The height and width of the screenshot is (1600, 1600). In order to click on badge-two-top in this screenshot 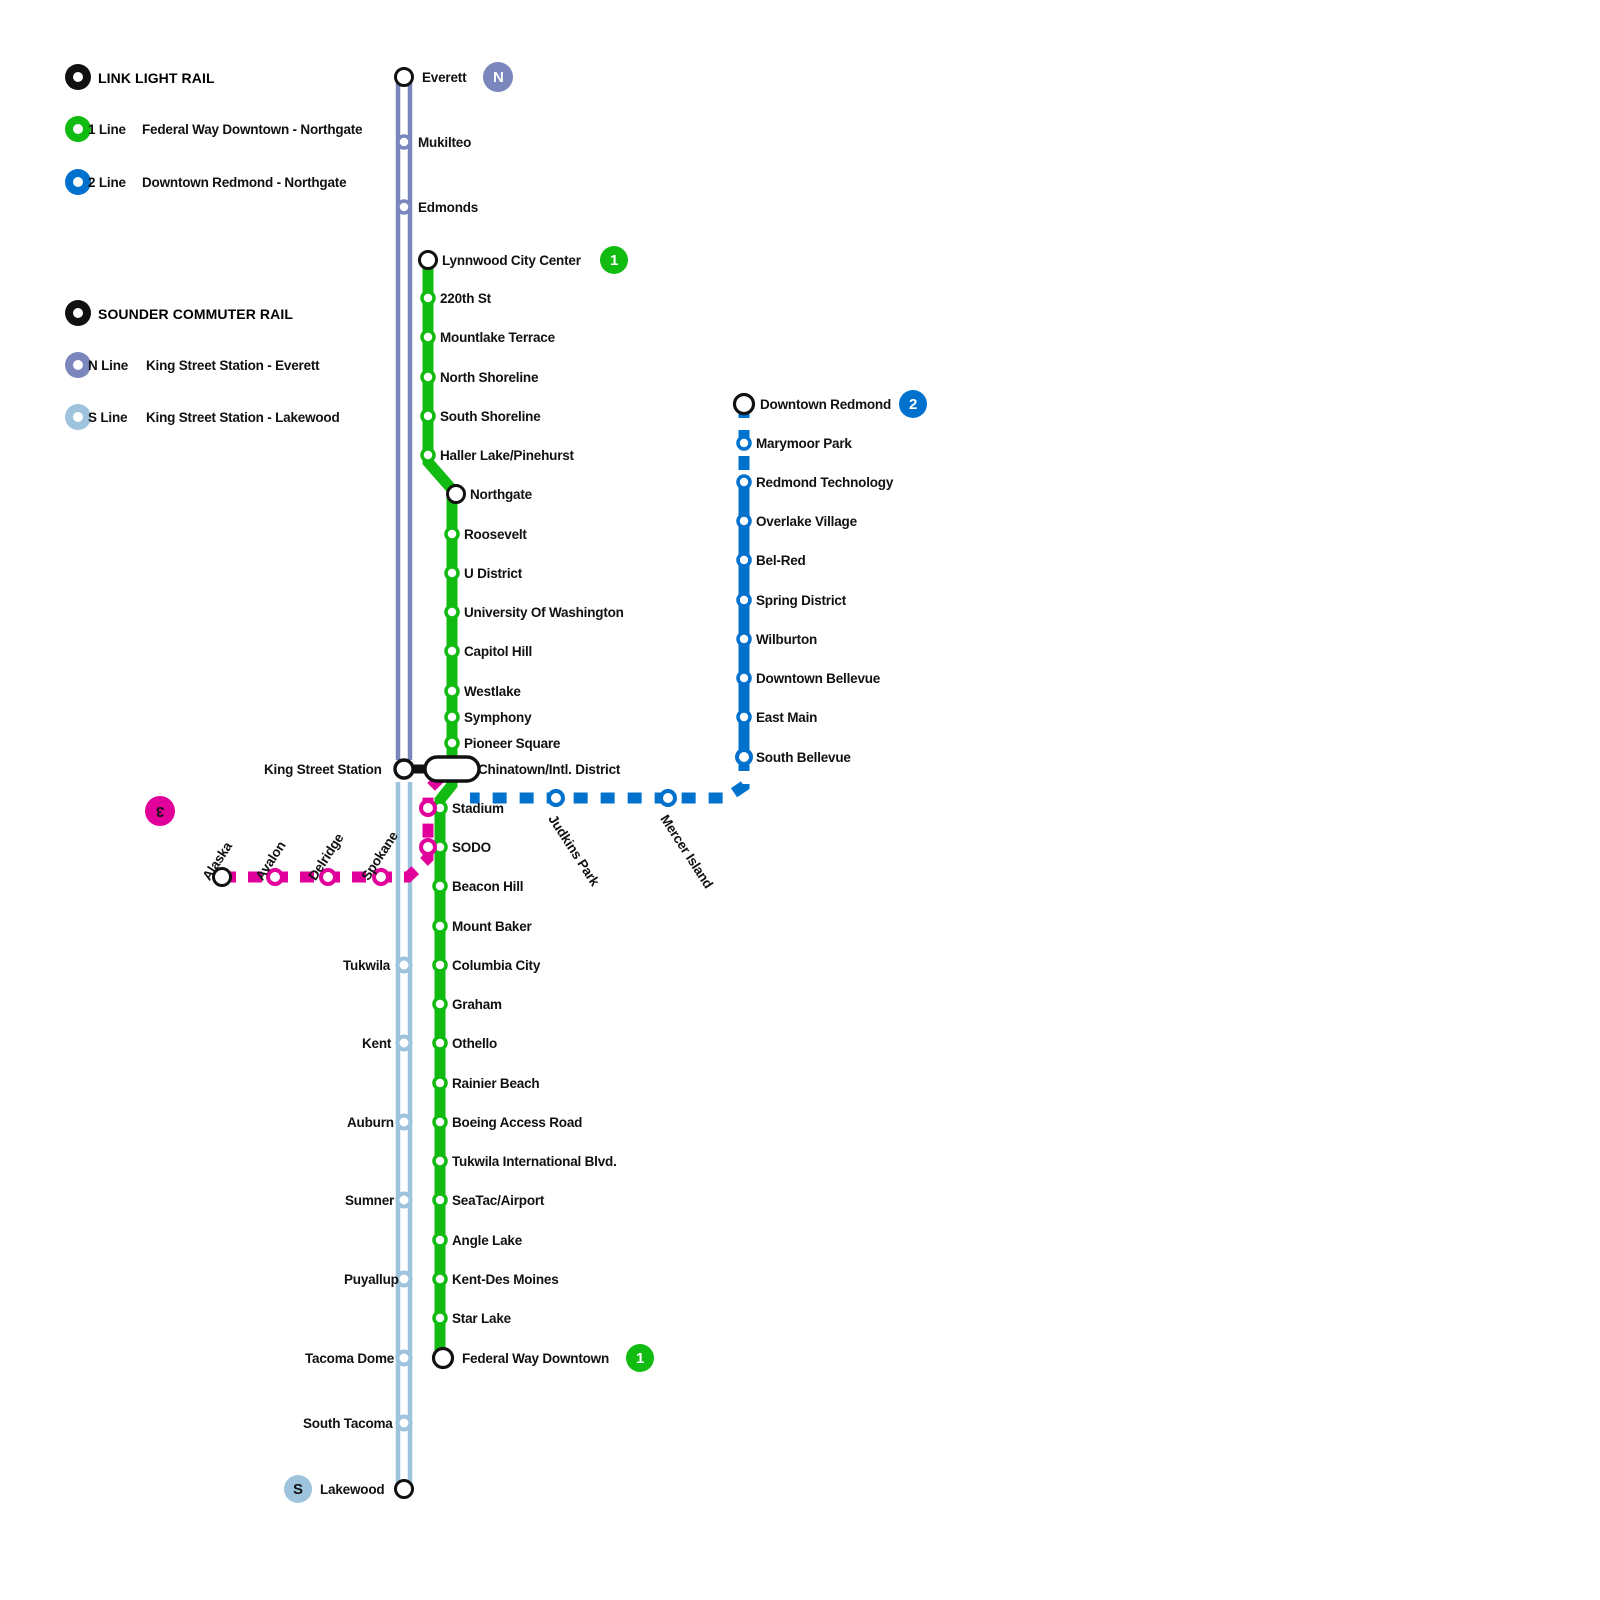, I will do `click(913, 404)`.